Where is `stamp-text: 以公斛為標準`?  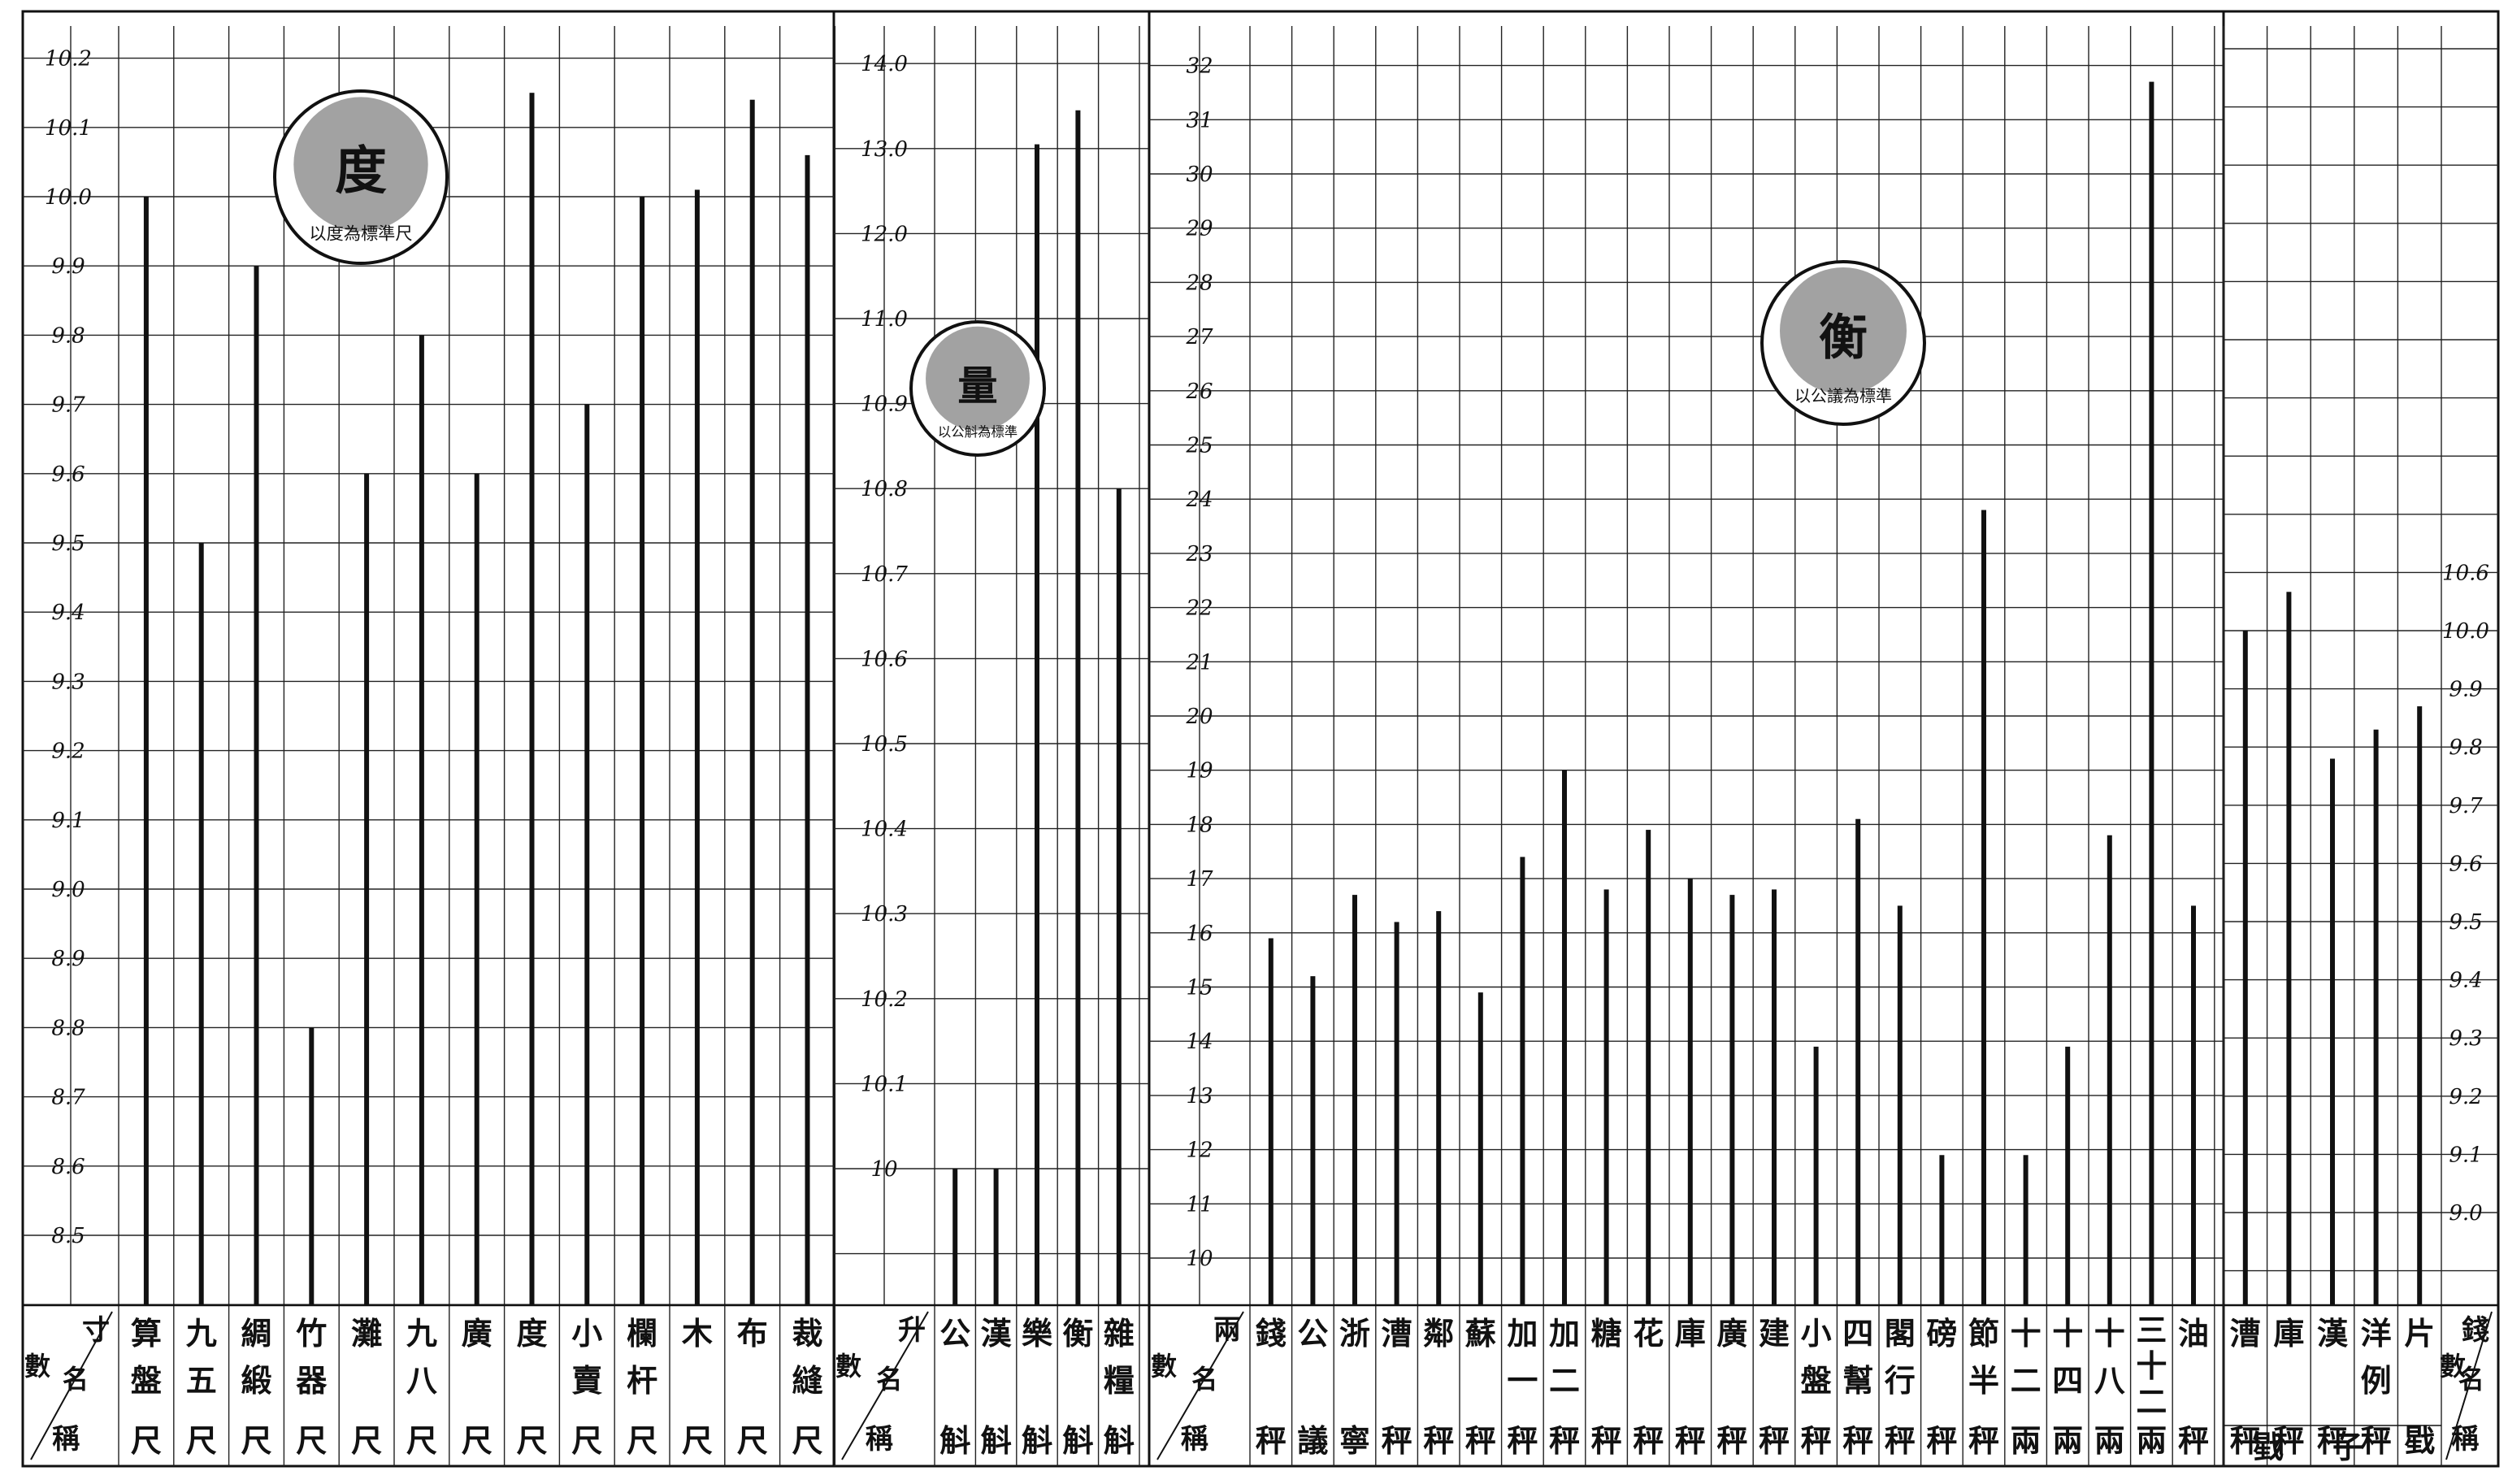
stamp-text: 以公斛為標準 is located at coordinates (978, 432).